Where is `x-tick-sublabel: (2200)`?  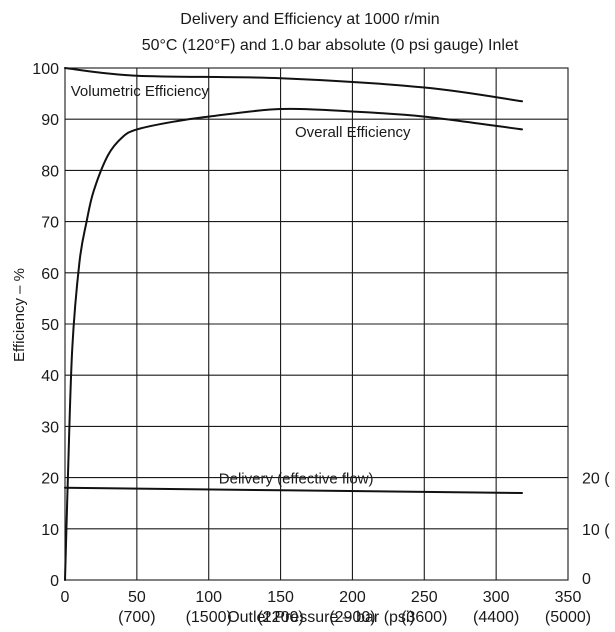
x-tick-sublabel: (2200) is located at coordinates (280, 617).